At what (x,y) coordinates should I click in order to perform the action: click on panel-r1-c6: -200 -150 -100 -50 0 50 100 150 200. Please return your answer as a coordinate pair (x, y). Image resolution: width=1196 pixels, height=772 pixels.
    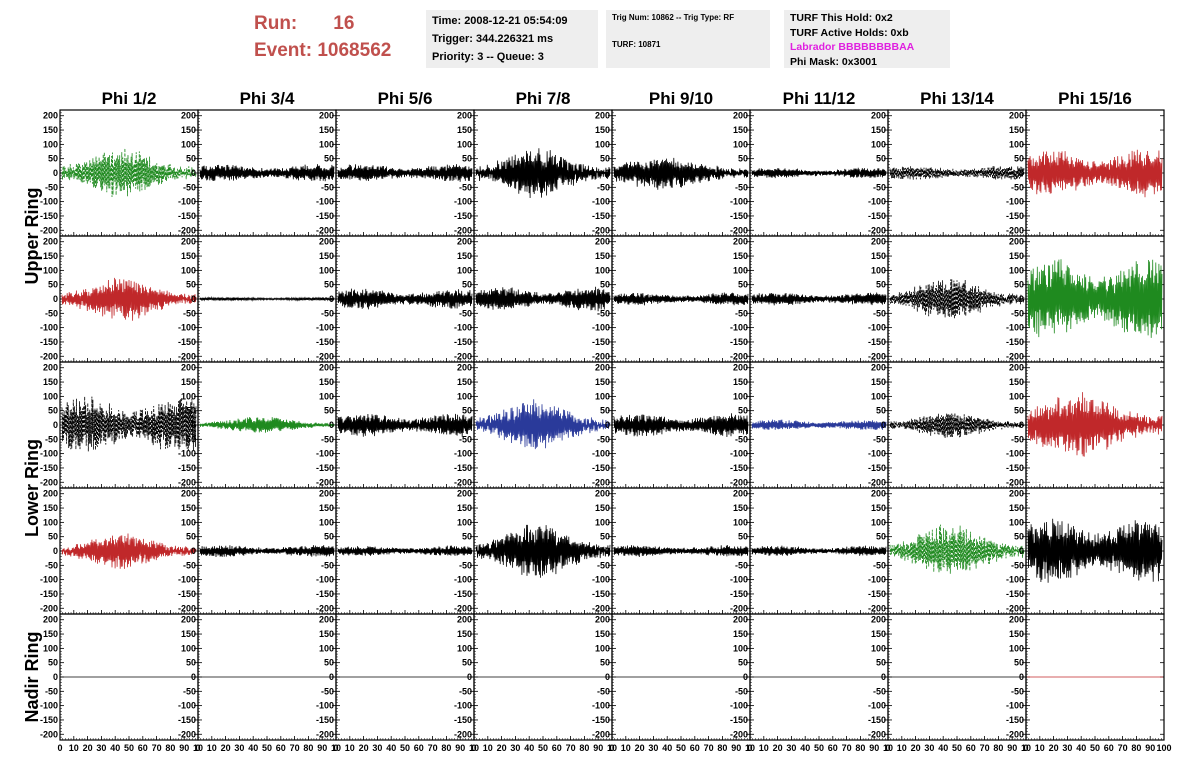
    Looking at the image, I should click on (809, 173).